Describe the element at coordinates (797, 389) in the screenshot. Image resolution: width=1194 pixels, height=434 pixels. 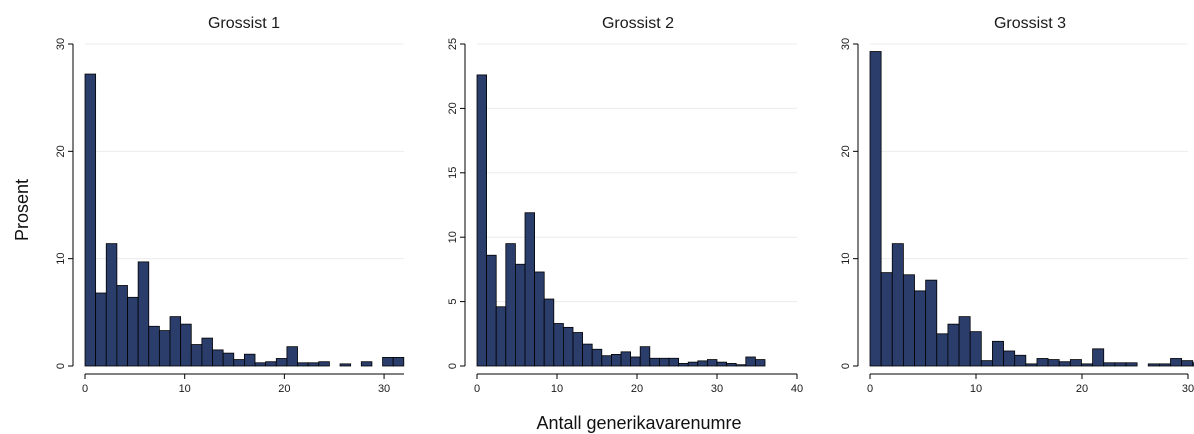
I see `x-tick-label: 40` at that location.